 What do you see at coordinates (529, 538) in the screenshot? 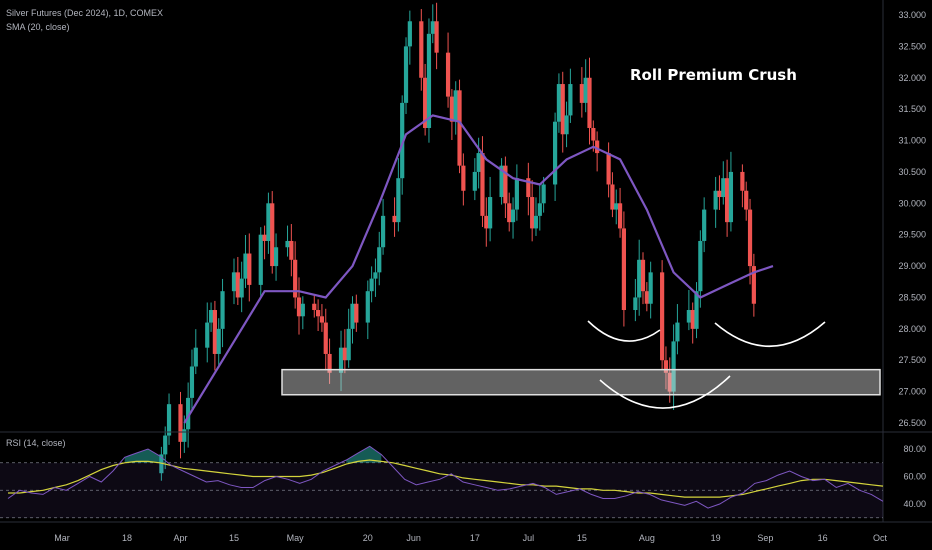
I see `time-tick: Jul` at bounding box center [529, 538].